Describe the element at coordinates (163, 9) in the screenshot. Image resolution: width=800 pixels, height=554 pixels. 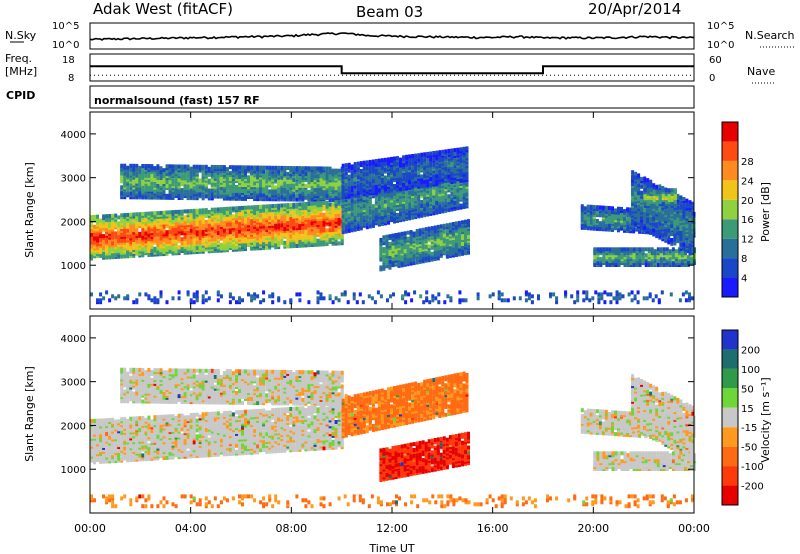
I see `station-title: Adak West (fitACF)` at that location.